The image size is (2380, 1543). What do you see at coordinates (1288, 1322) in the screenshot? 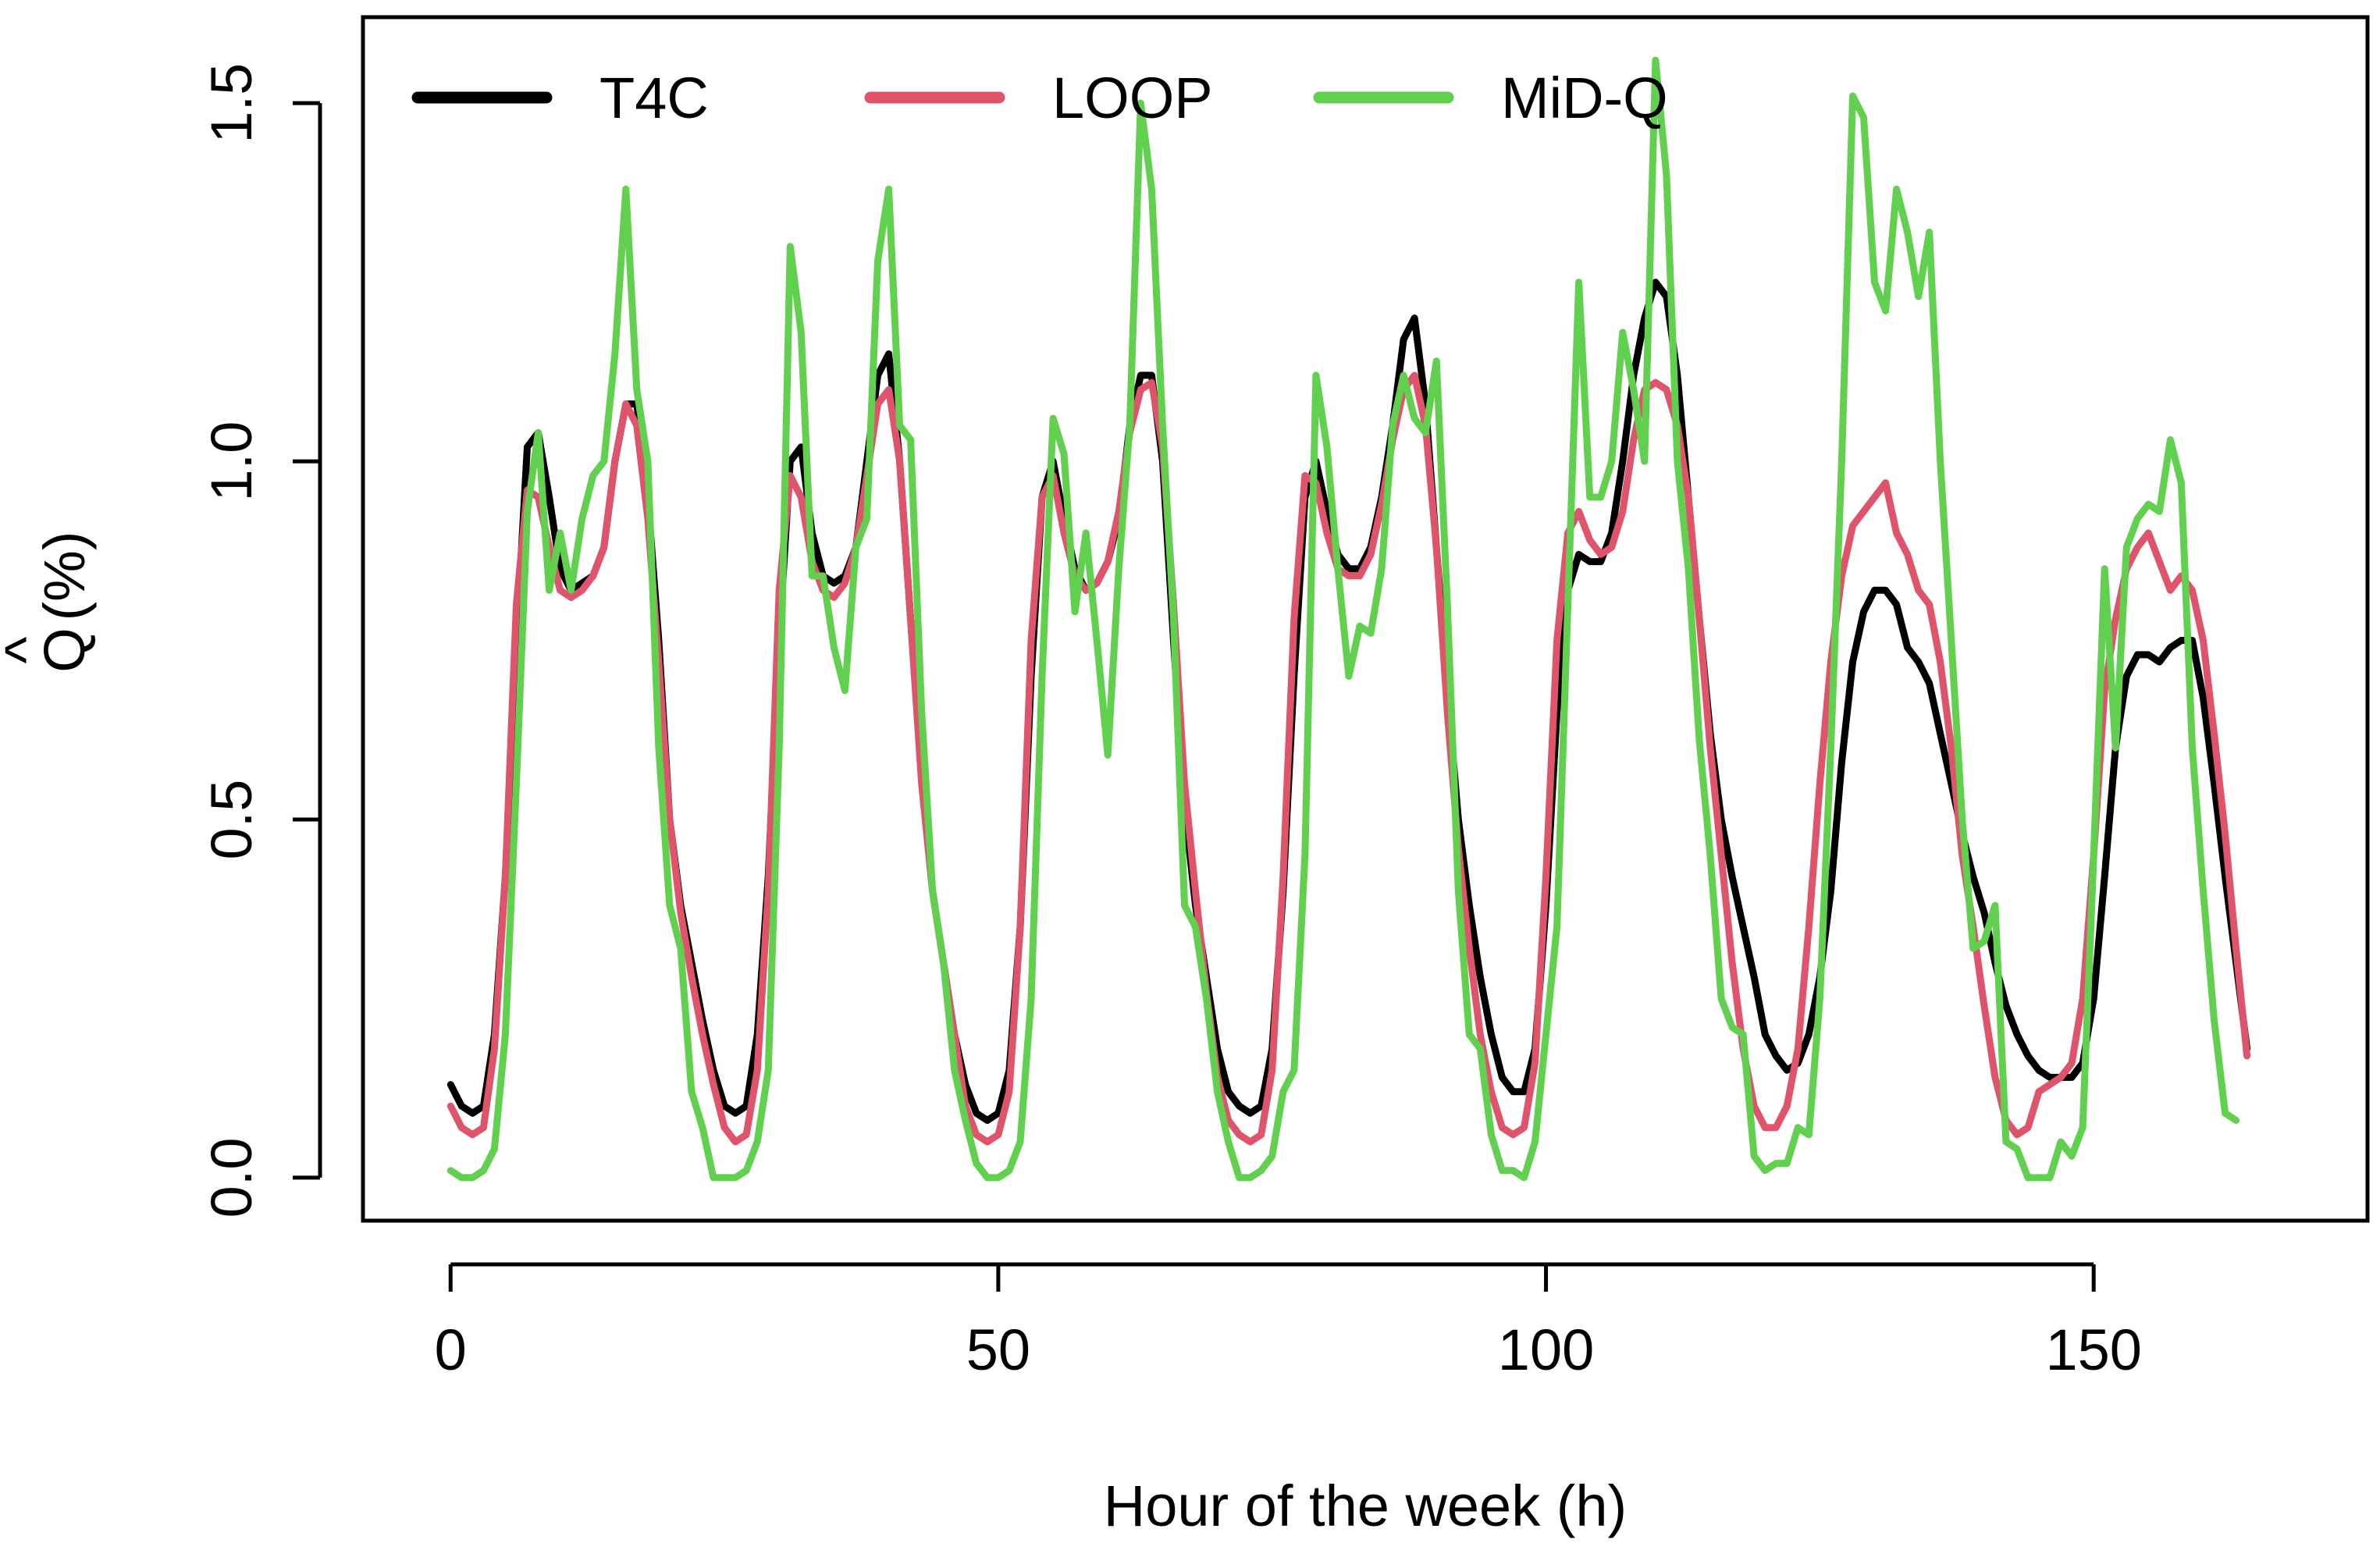
I see `x-axis: 0 50 100 150` at bounding box center [1288, 1322].